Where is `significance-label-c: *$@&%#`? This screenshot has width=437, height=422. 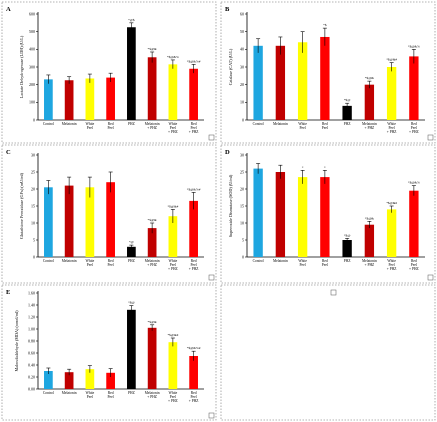
significance-label-c: *$@&%# is located at coordinates (194, 189).